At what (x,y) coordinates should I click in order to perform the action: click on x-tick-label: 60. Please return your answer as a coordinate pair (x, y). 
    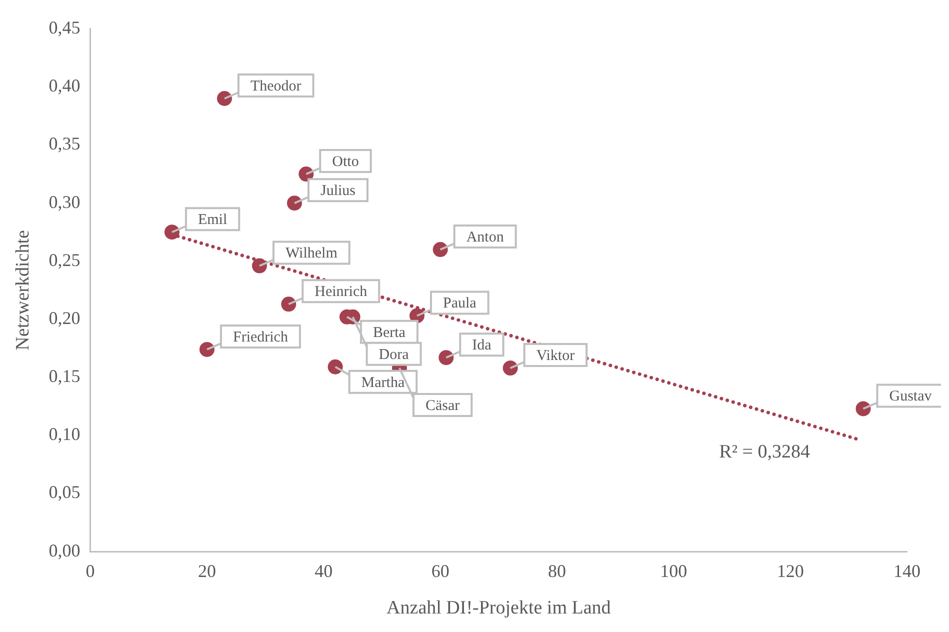
    Looking at the image, I should click on (440, 571).